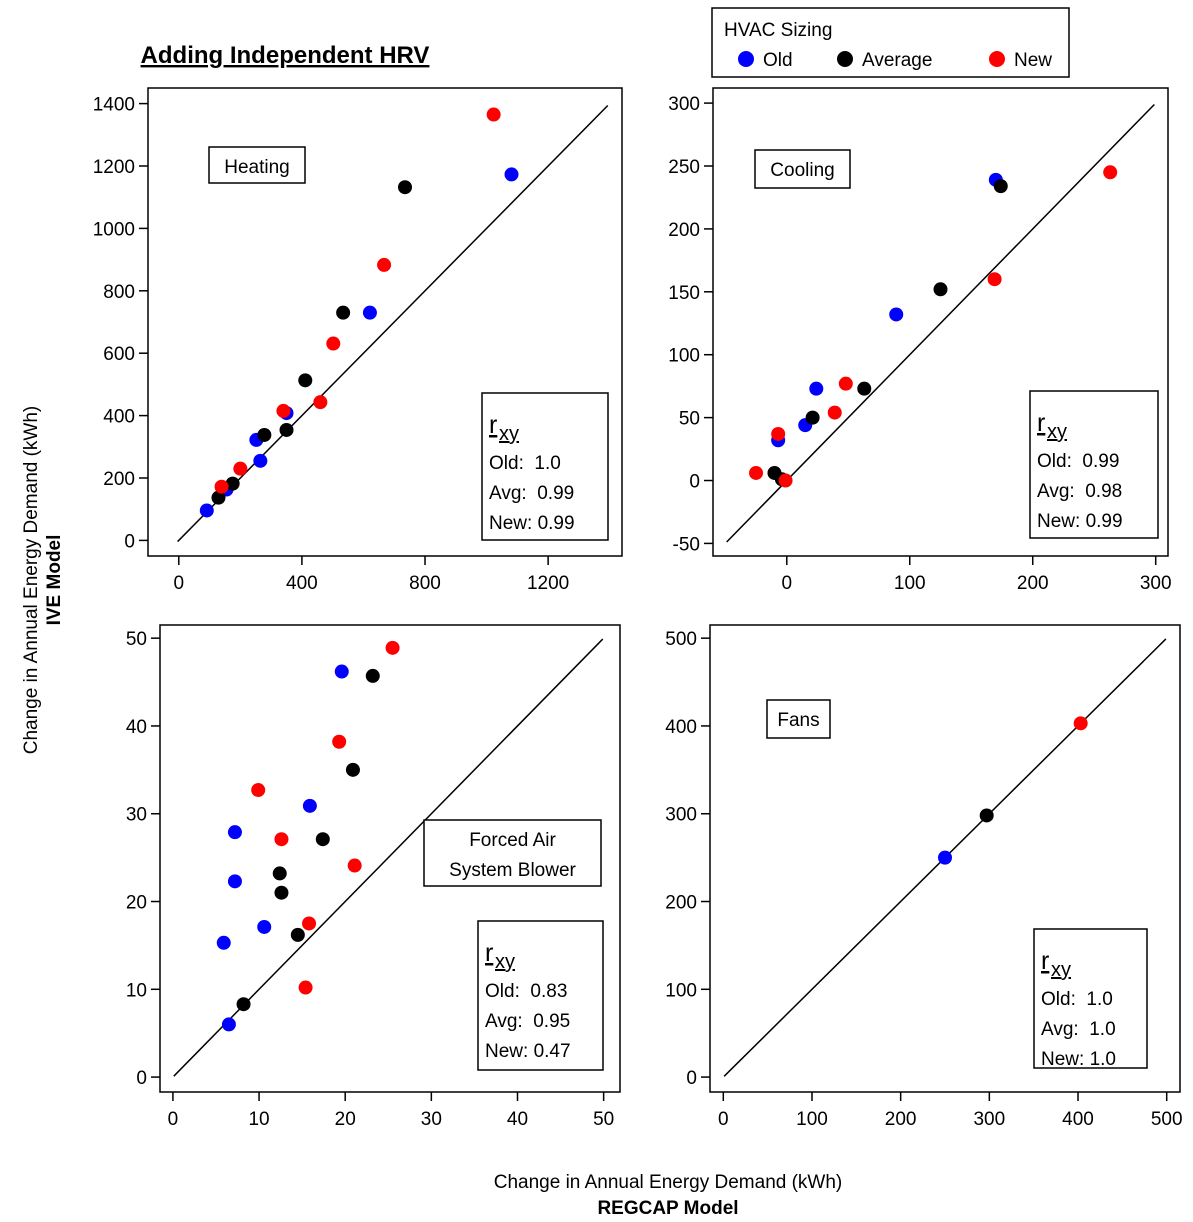 The height and width of the screenshot is (1222, 1193). What do you see at coordinates (136, 903) in the screenshot?
I see `y-tick-label: 20` at bounding box center [136, 903].